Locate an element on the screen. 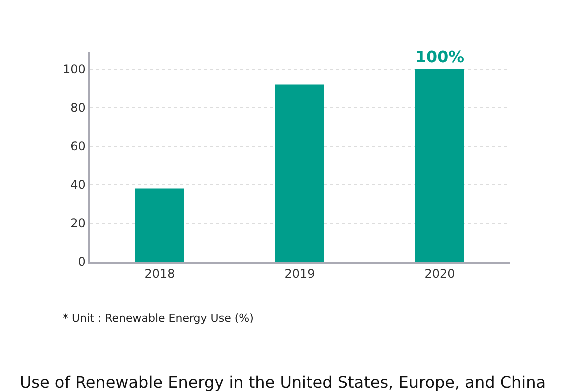  x-tick-label: 2020 is located at coordinates (440, 274).